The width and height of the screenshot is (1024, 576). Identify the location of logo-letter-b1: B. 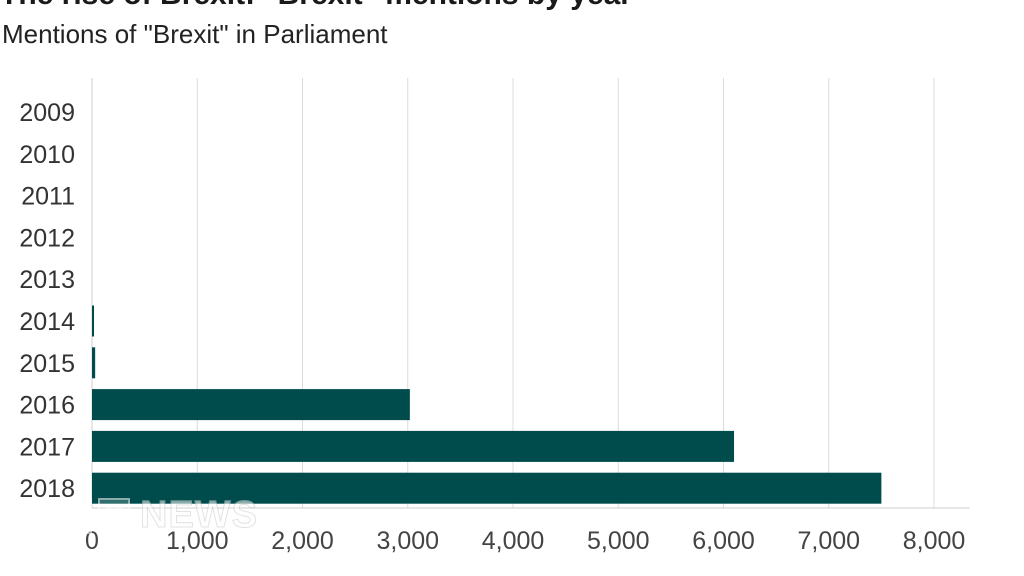
(38, 515).